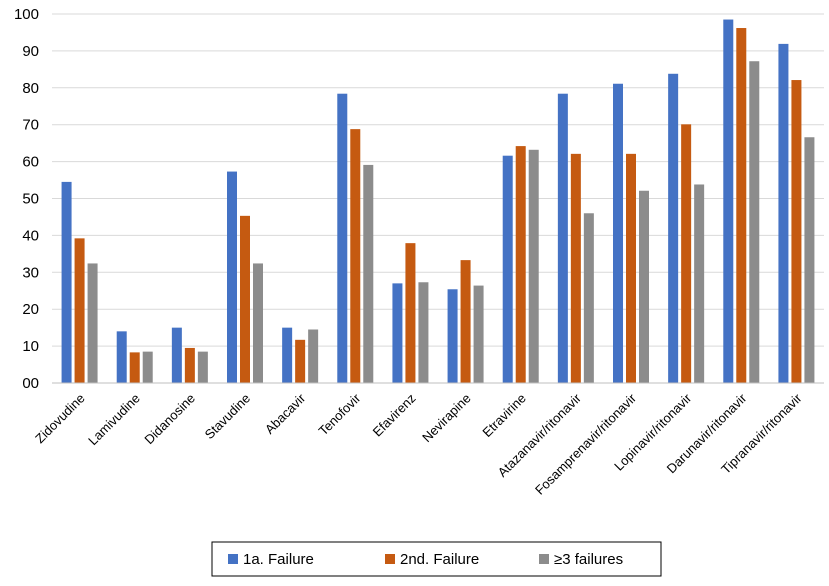  What do you see at coordinates (278, 559) in the screenshot?
I see `legend-label: 1a. Failure` at bounding box center [278, 559].